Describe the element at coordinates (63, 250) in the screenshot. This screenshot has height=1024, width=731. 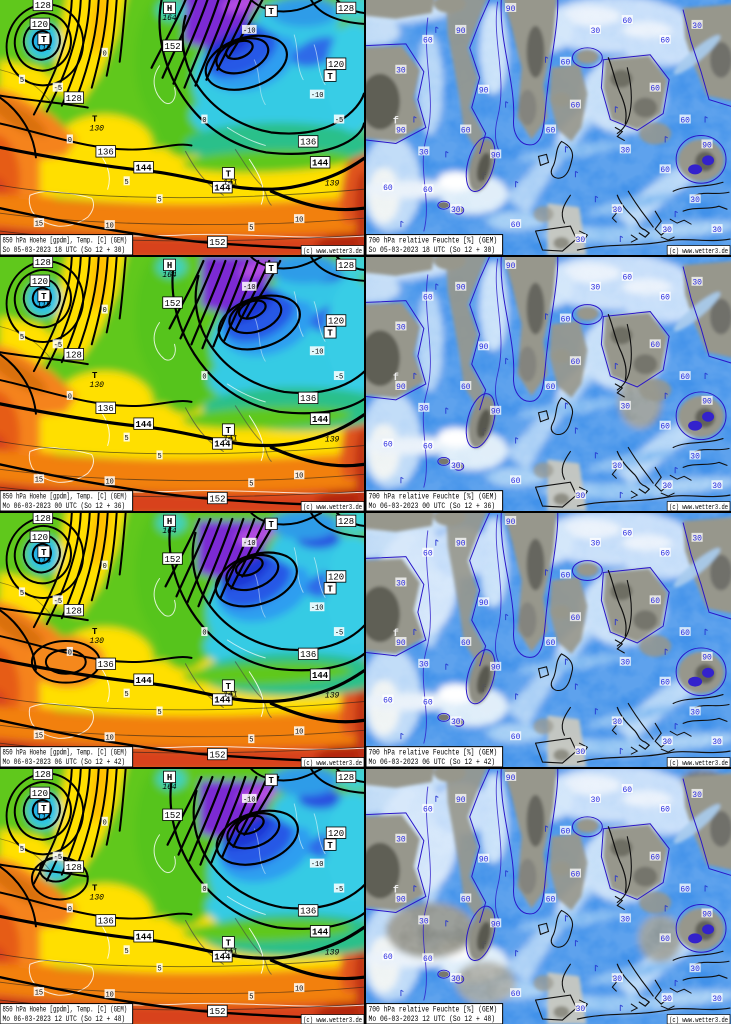
I see `svg-text:So 05-03-2023 18 UTC (So 12 +: So 05-03-2023 18 UTC (So 12 + 30)` at that location.